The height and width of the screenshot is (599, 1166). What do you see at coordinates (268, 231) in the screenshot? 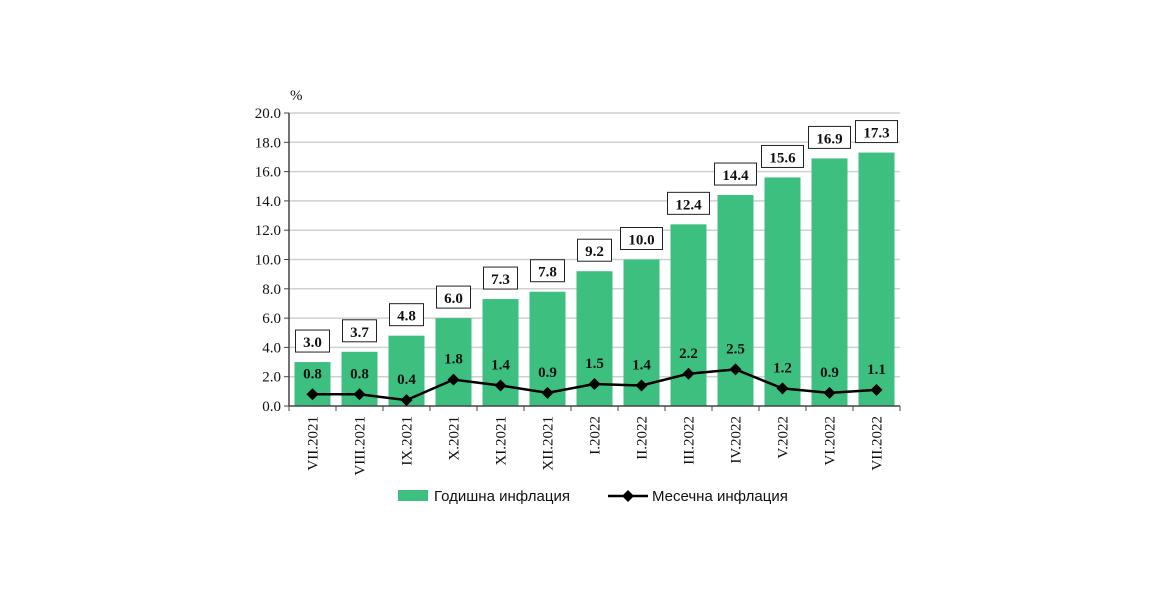
I see `y-tick-label: 12.0` at bounding box center [268, 231].